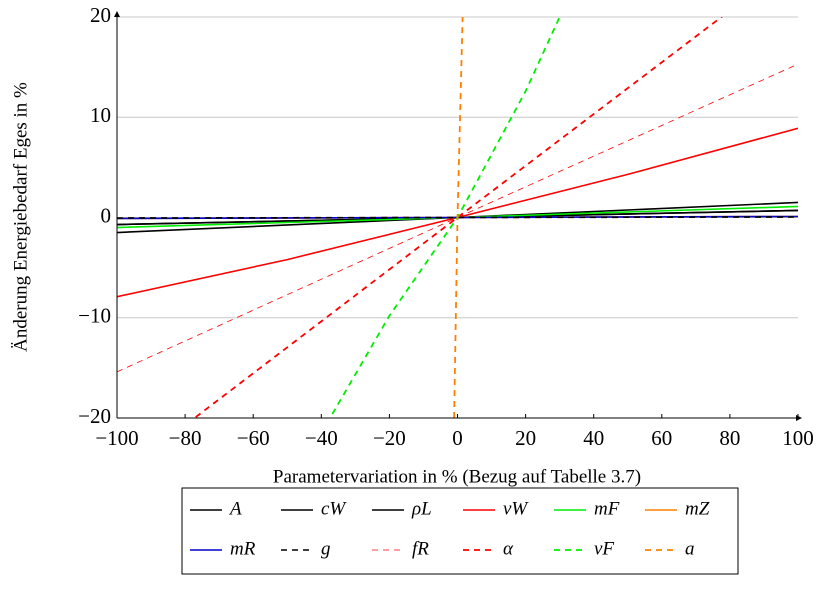 This screenshot has height=592, width=823. I want to click on legend-label: g, so click(326, 548).